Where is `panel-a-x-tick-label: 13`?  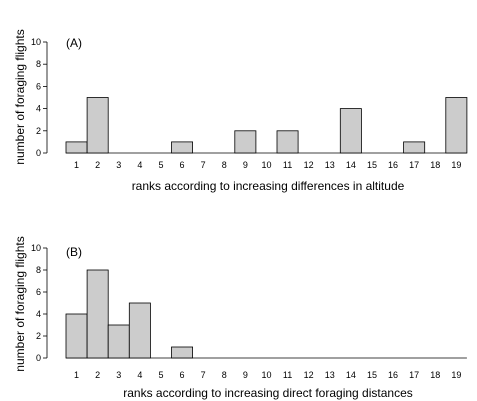
panel-a-x-tick-label: 13 is located at coordinates (330, 165).